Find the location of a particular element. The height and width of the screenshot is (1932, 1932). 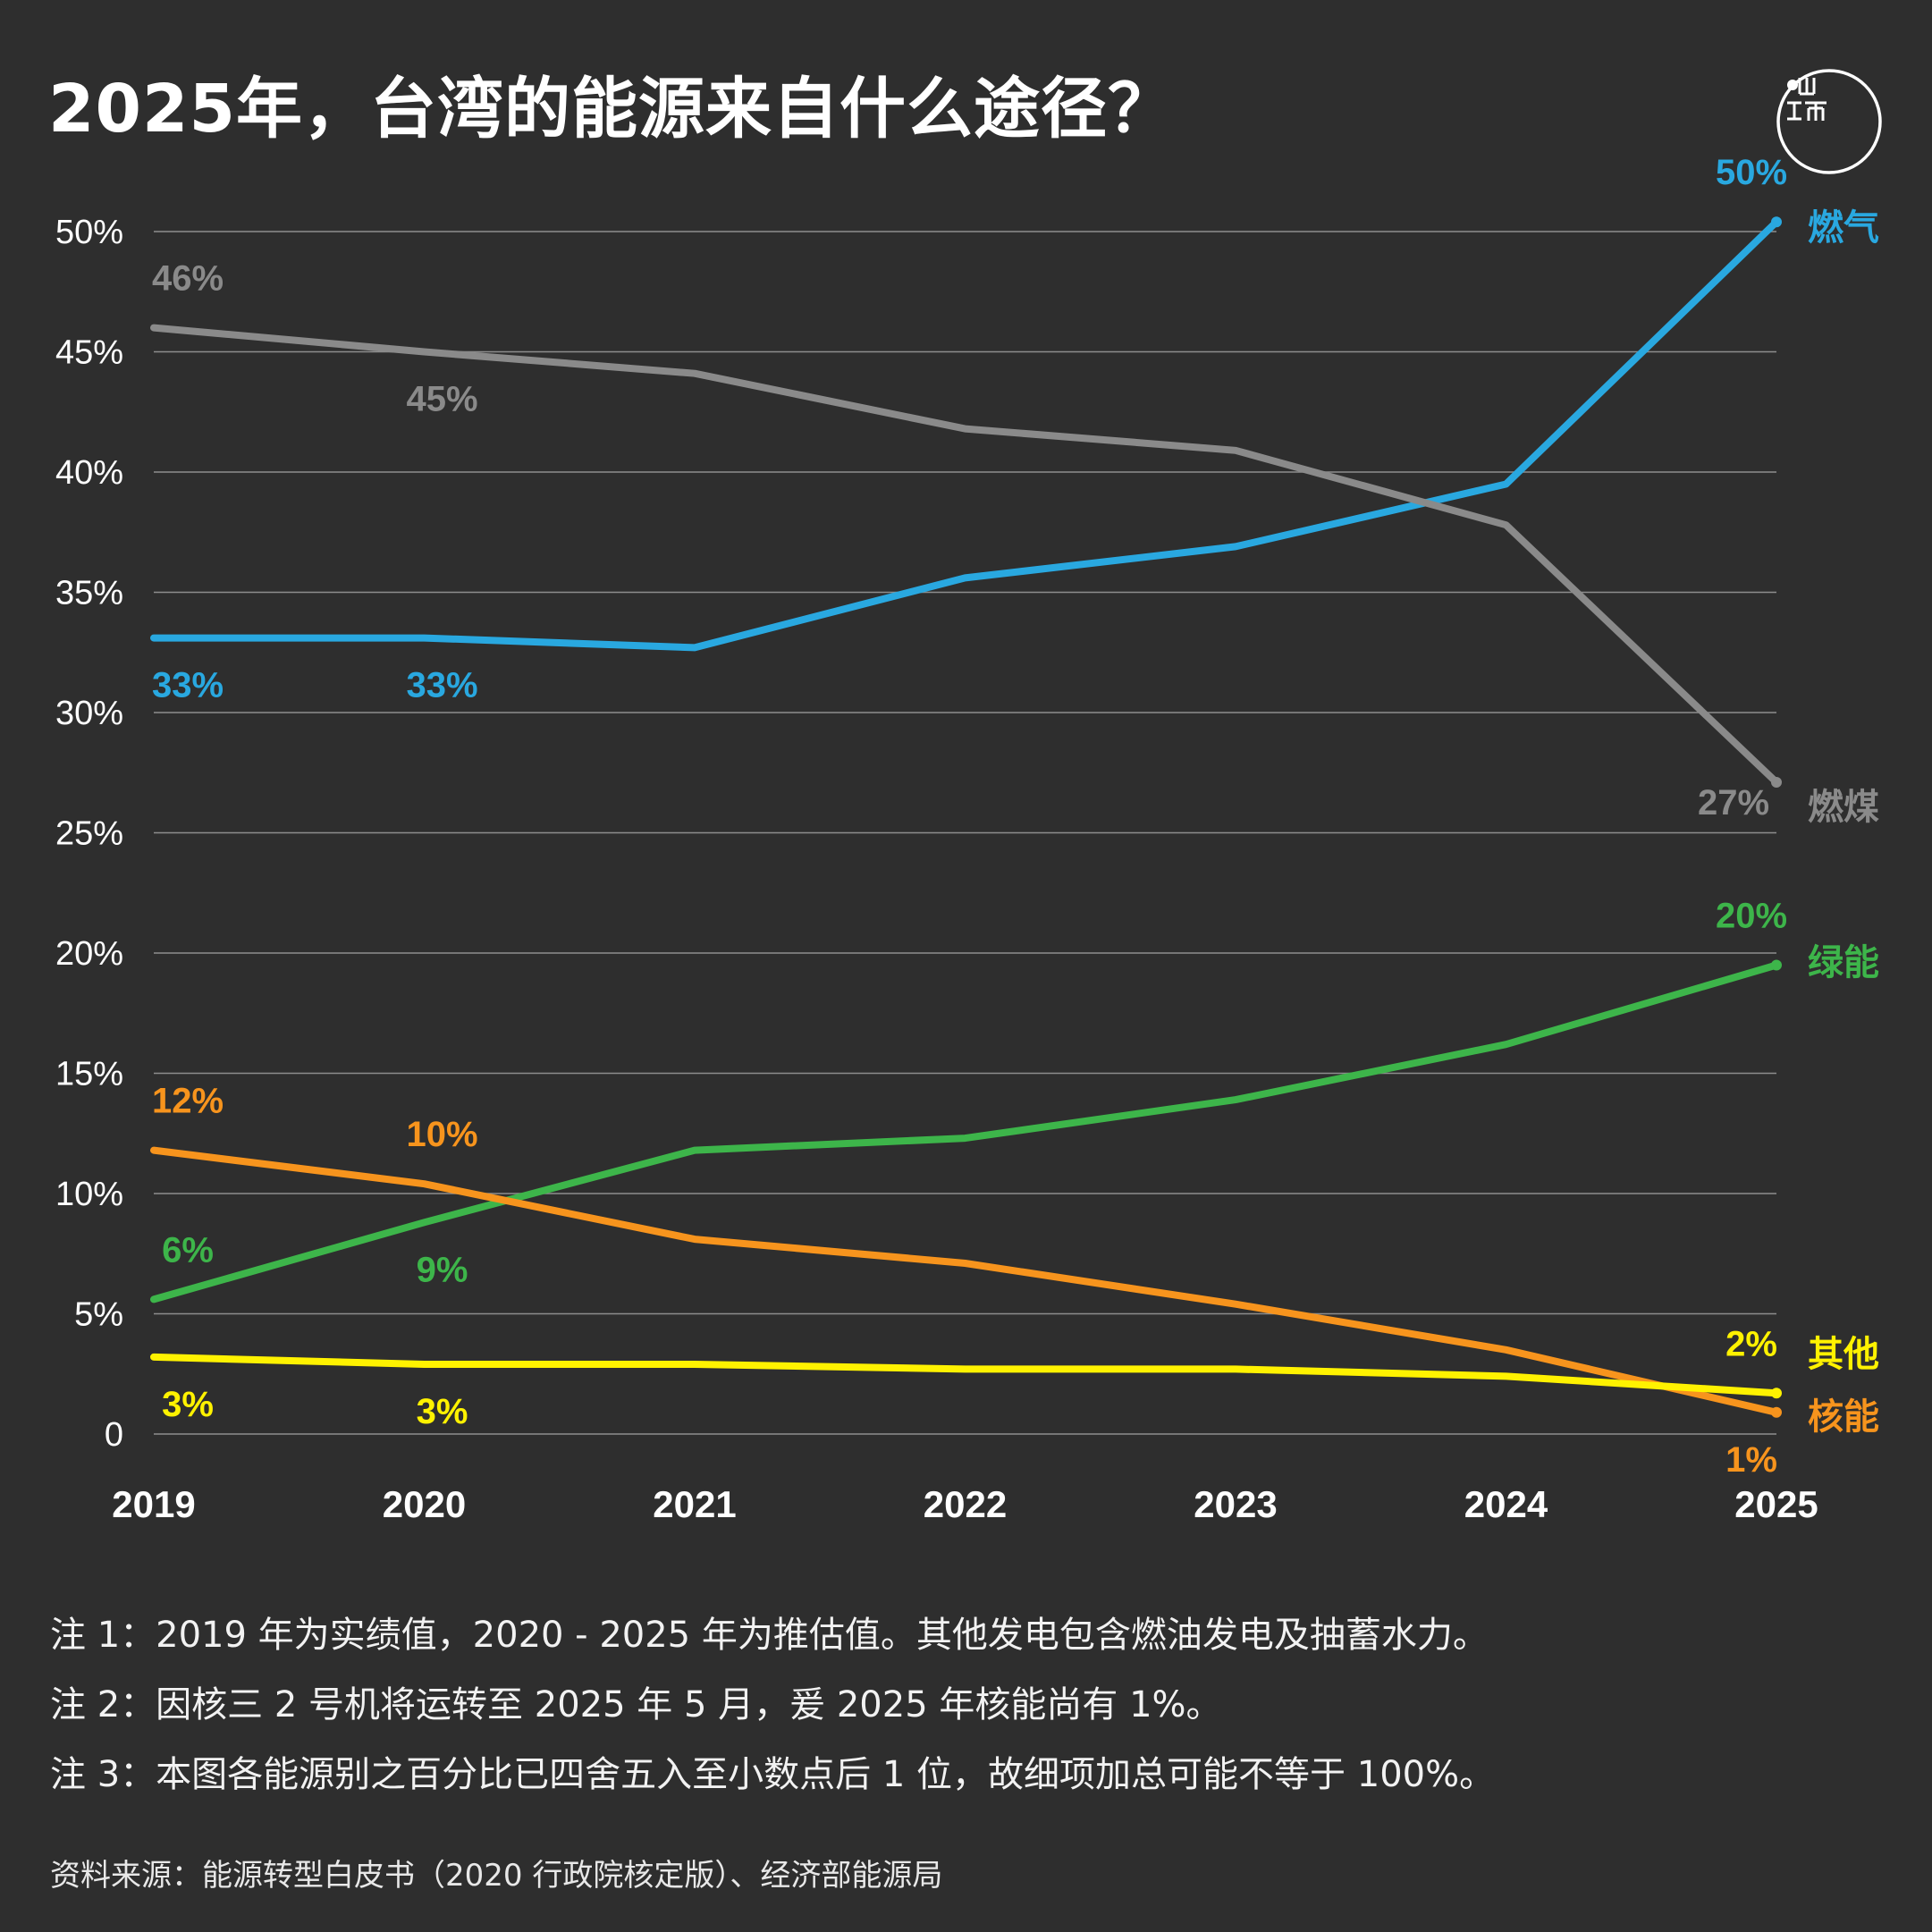

data-label: 9% is located at coordinates (442, 1269).